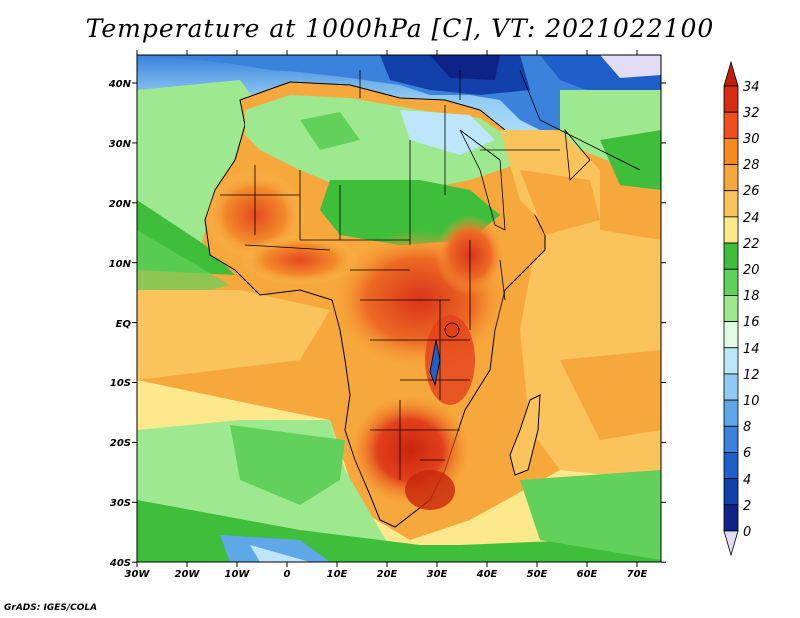  I want to click on lon-label: 40E, so click(487, 574).